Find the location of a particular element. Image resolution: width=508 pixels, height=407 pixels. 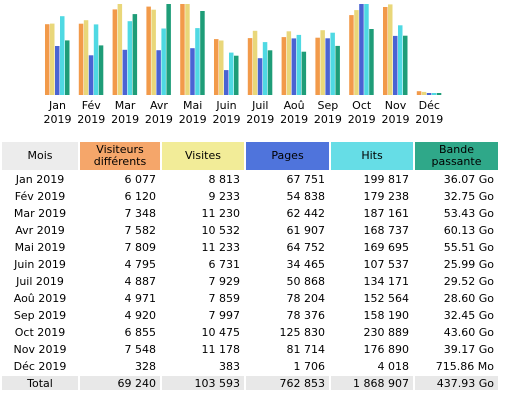

cell-visiteurs: 7 582 is located at coordinates (140, 230).